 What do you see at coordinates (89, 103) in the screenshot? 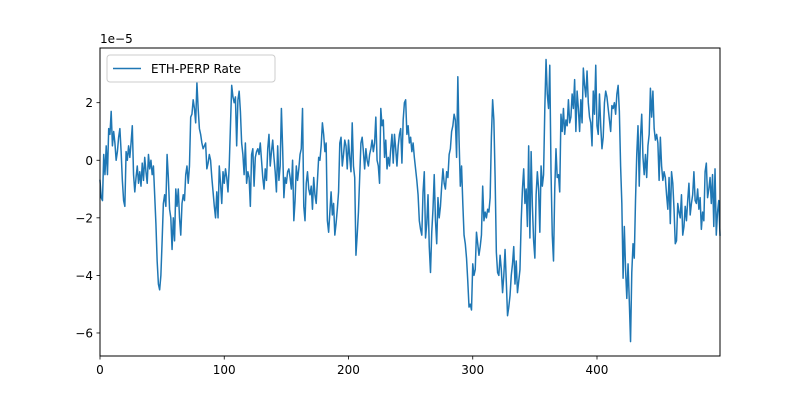
I see `y-tick-label: 2` at bounding box center [89, 103].